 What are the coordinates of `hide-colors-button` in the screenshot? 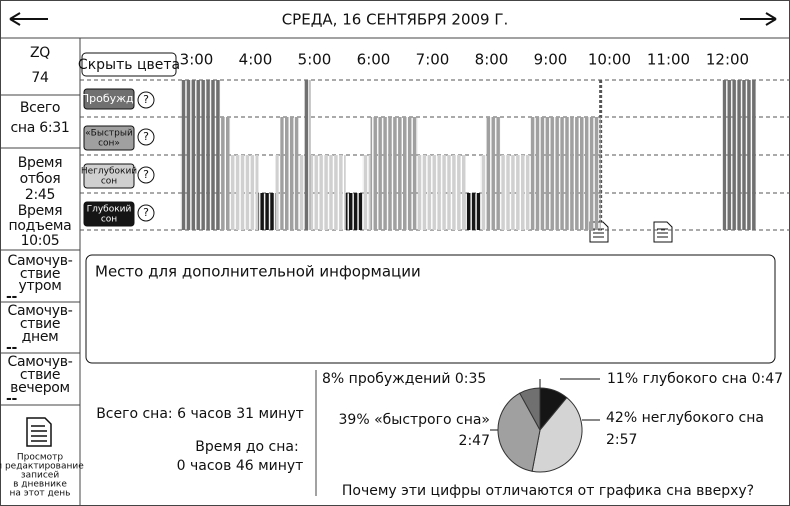 It's located at (129, 64).